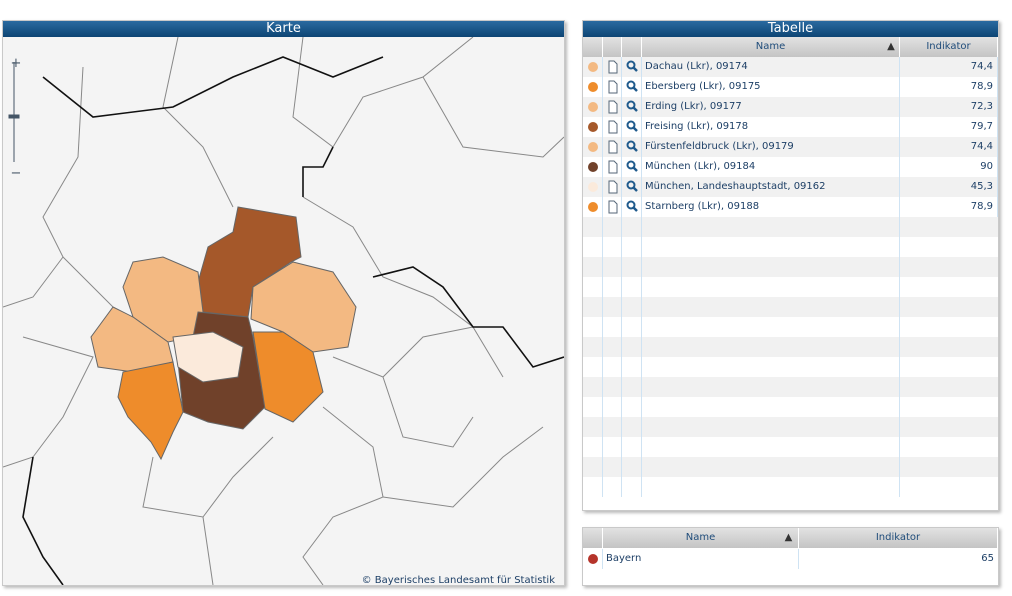 This screenshot has width=1012, height=596. I want to click on table-row: Ebersberg (Lkr), 0917578,9, so click(790, 87).